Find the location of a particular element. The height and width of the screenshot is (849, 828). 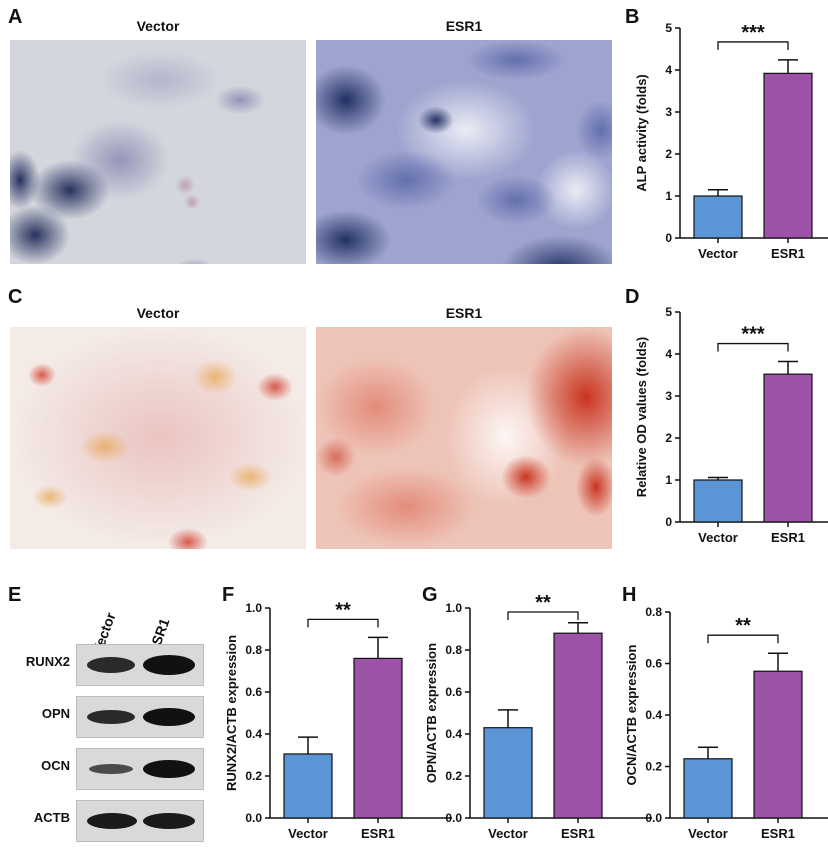

blot-row-label-ocn: OCN is located at coordinates (55, 765).